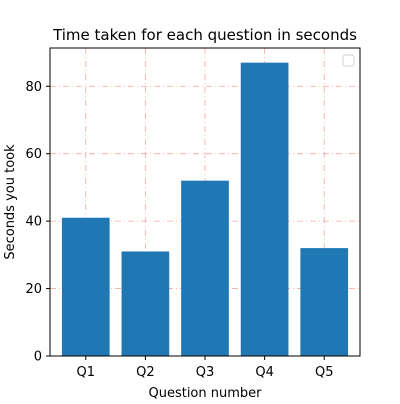 The height and width of the screenshot is (404, 400). I want to click on x-tick-label: Q5, so click(324, 372).